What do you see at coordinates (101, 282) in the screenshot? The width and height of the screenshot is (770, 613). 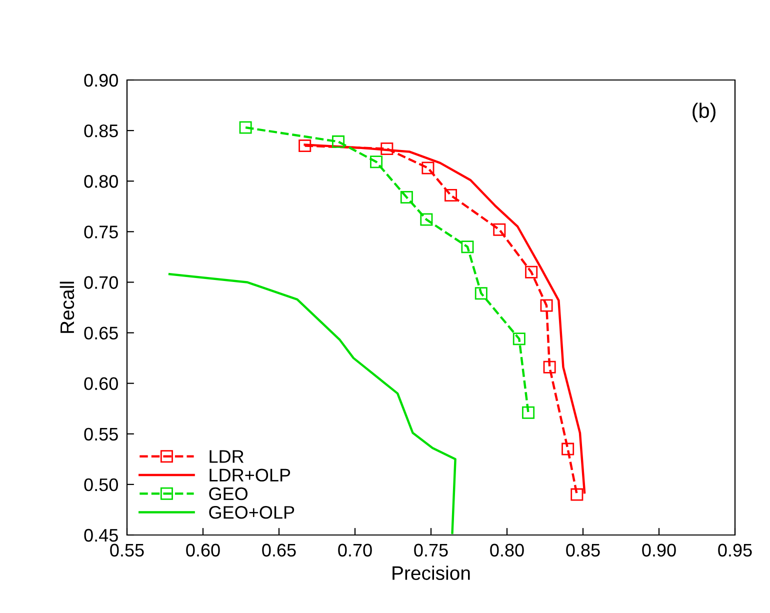 I see `y-tick-label: 0.70` at bounding box center [101, 282].